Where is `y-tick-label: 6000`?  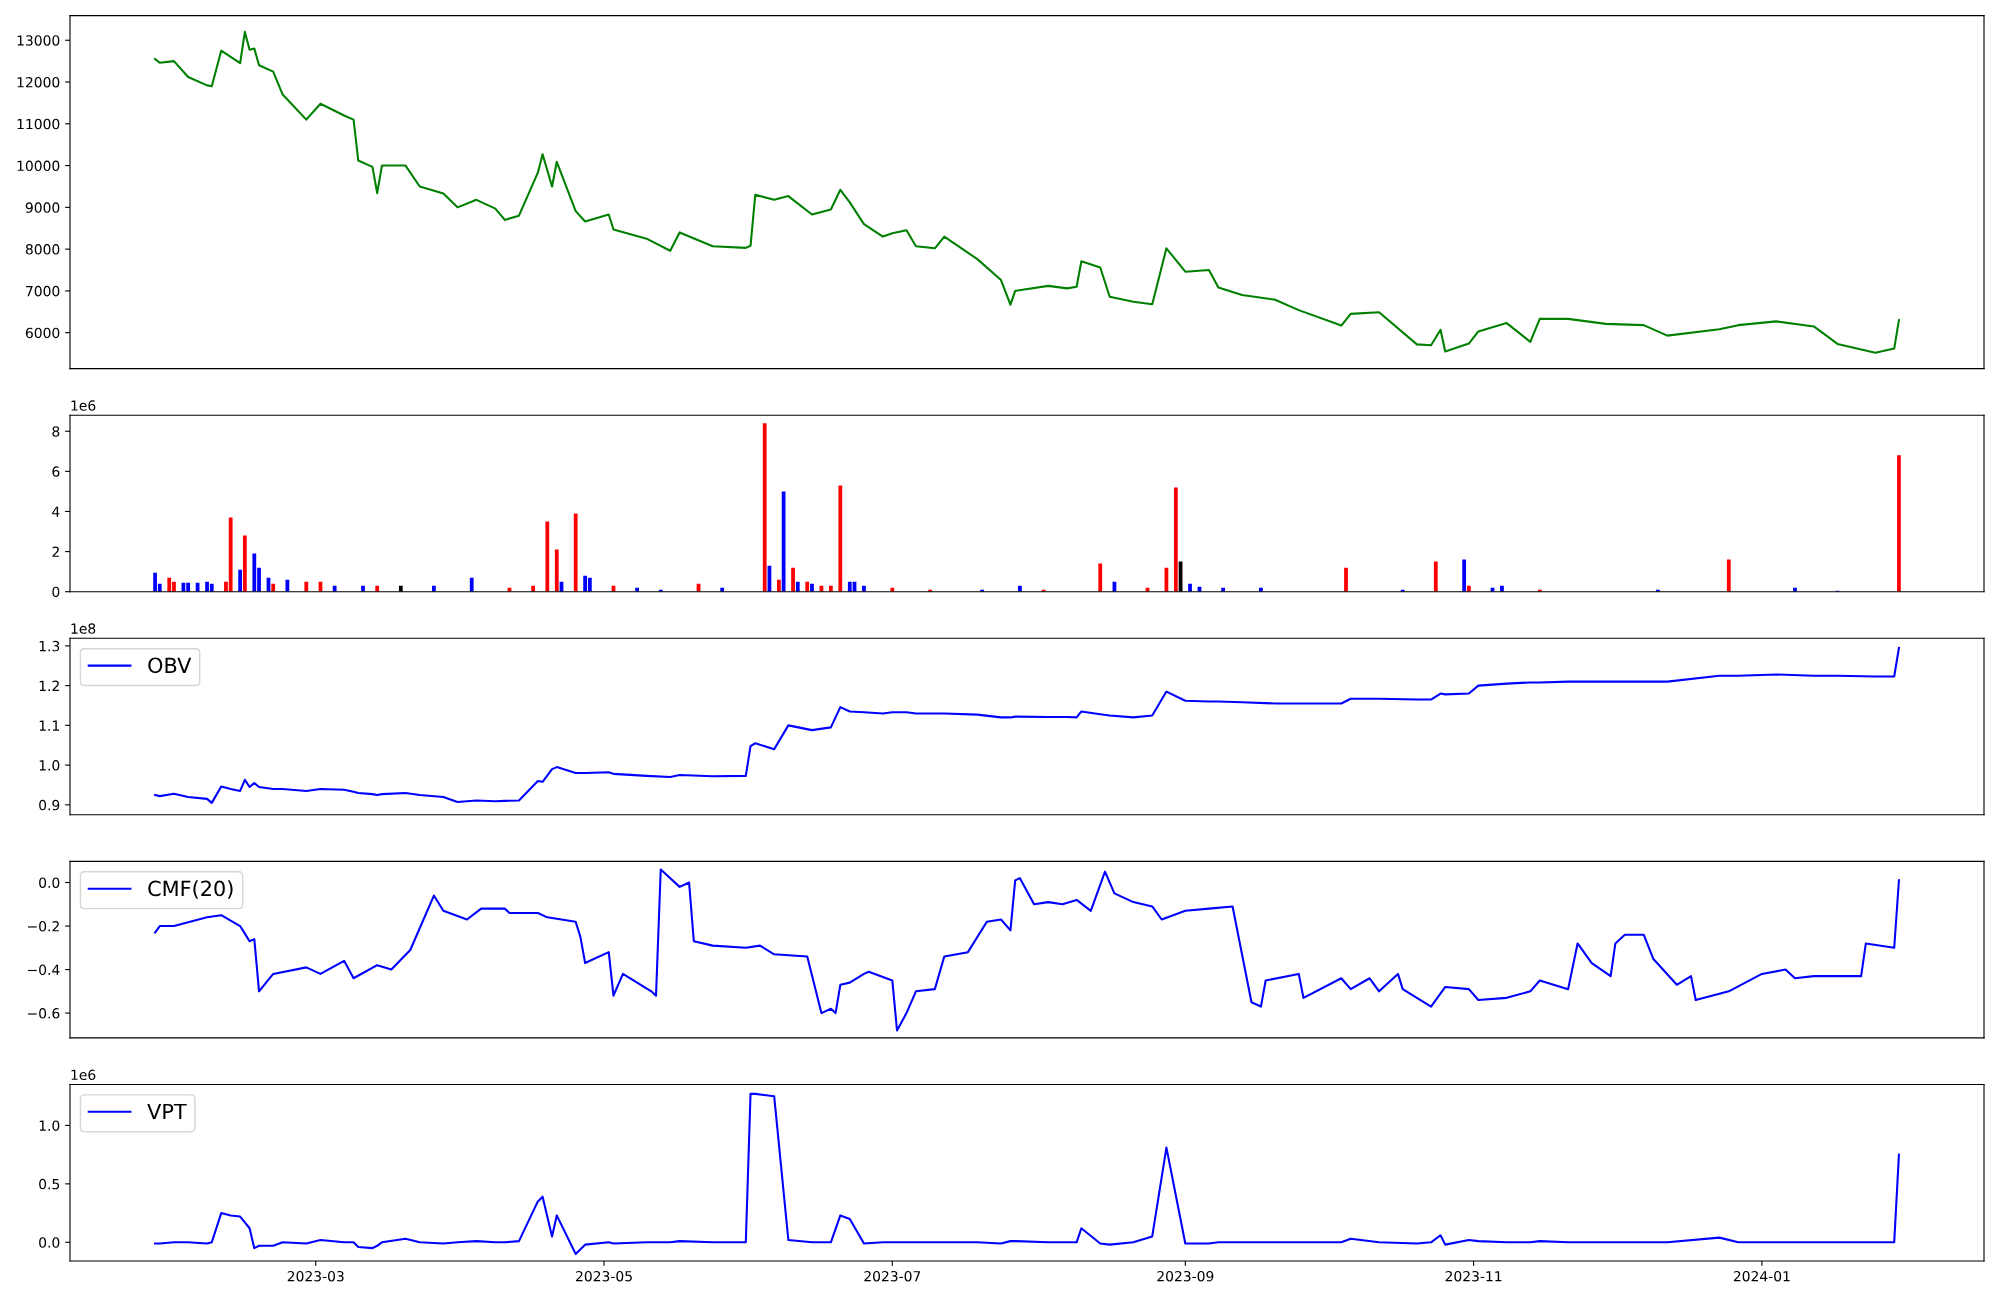 y-tick-label: 6000 is located at coordinates (42, 333).